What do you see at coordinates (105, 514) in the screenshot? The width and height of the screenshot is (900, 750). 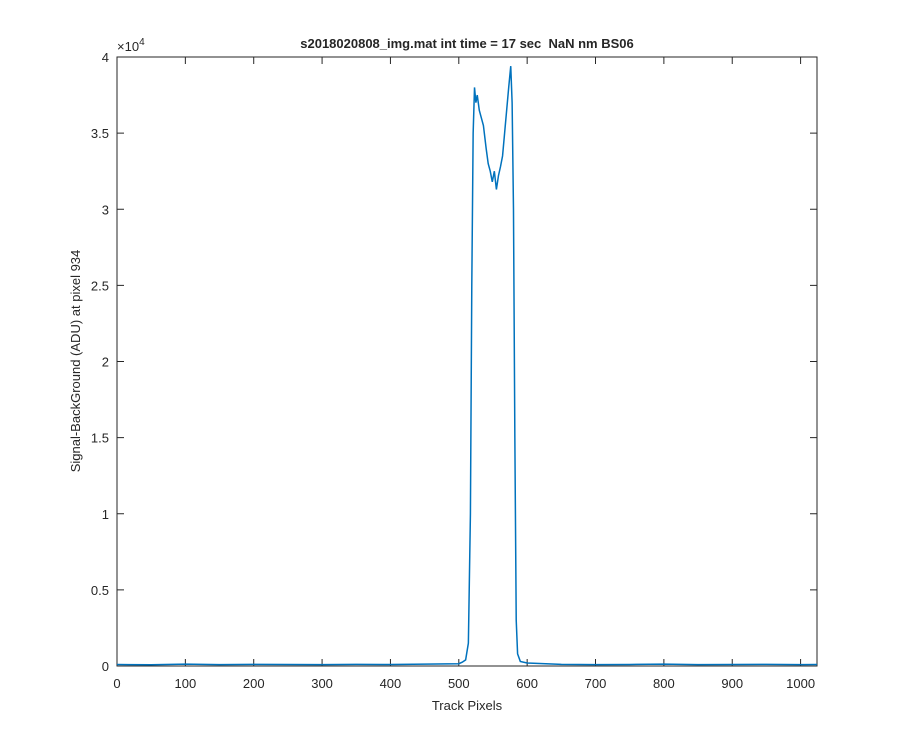 I see `y-tick-label: 1` at bounding box center [105, 514].